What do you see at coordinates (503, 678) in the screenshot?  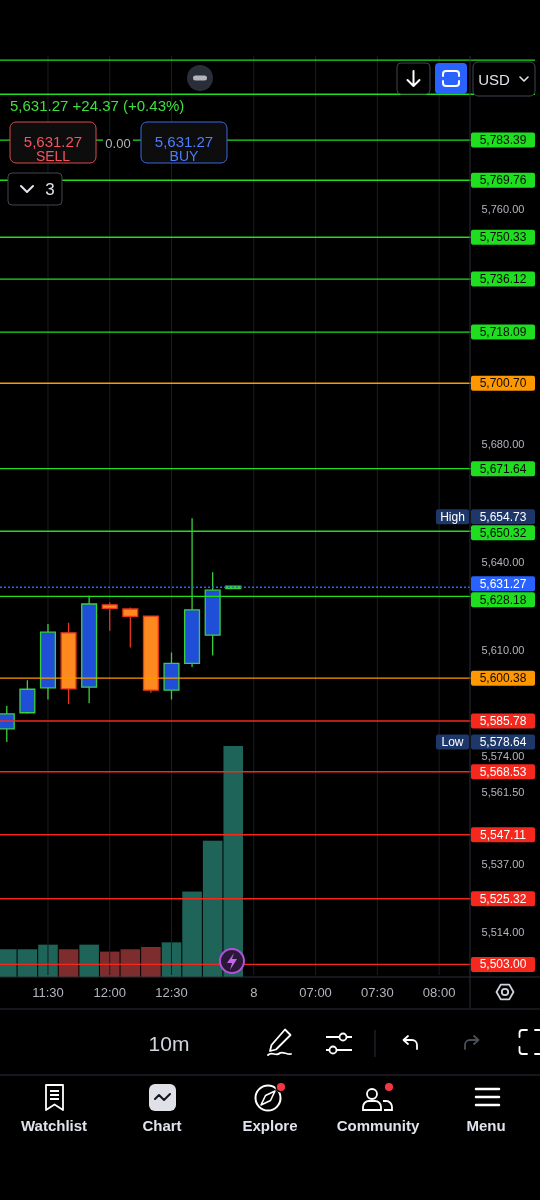 I see `ref-line-label: 5,600.38` at bounding box center [503, 678].